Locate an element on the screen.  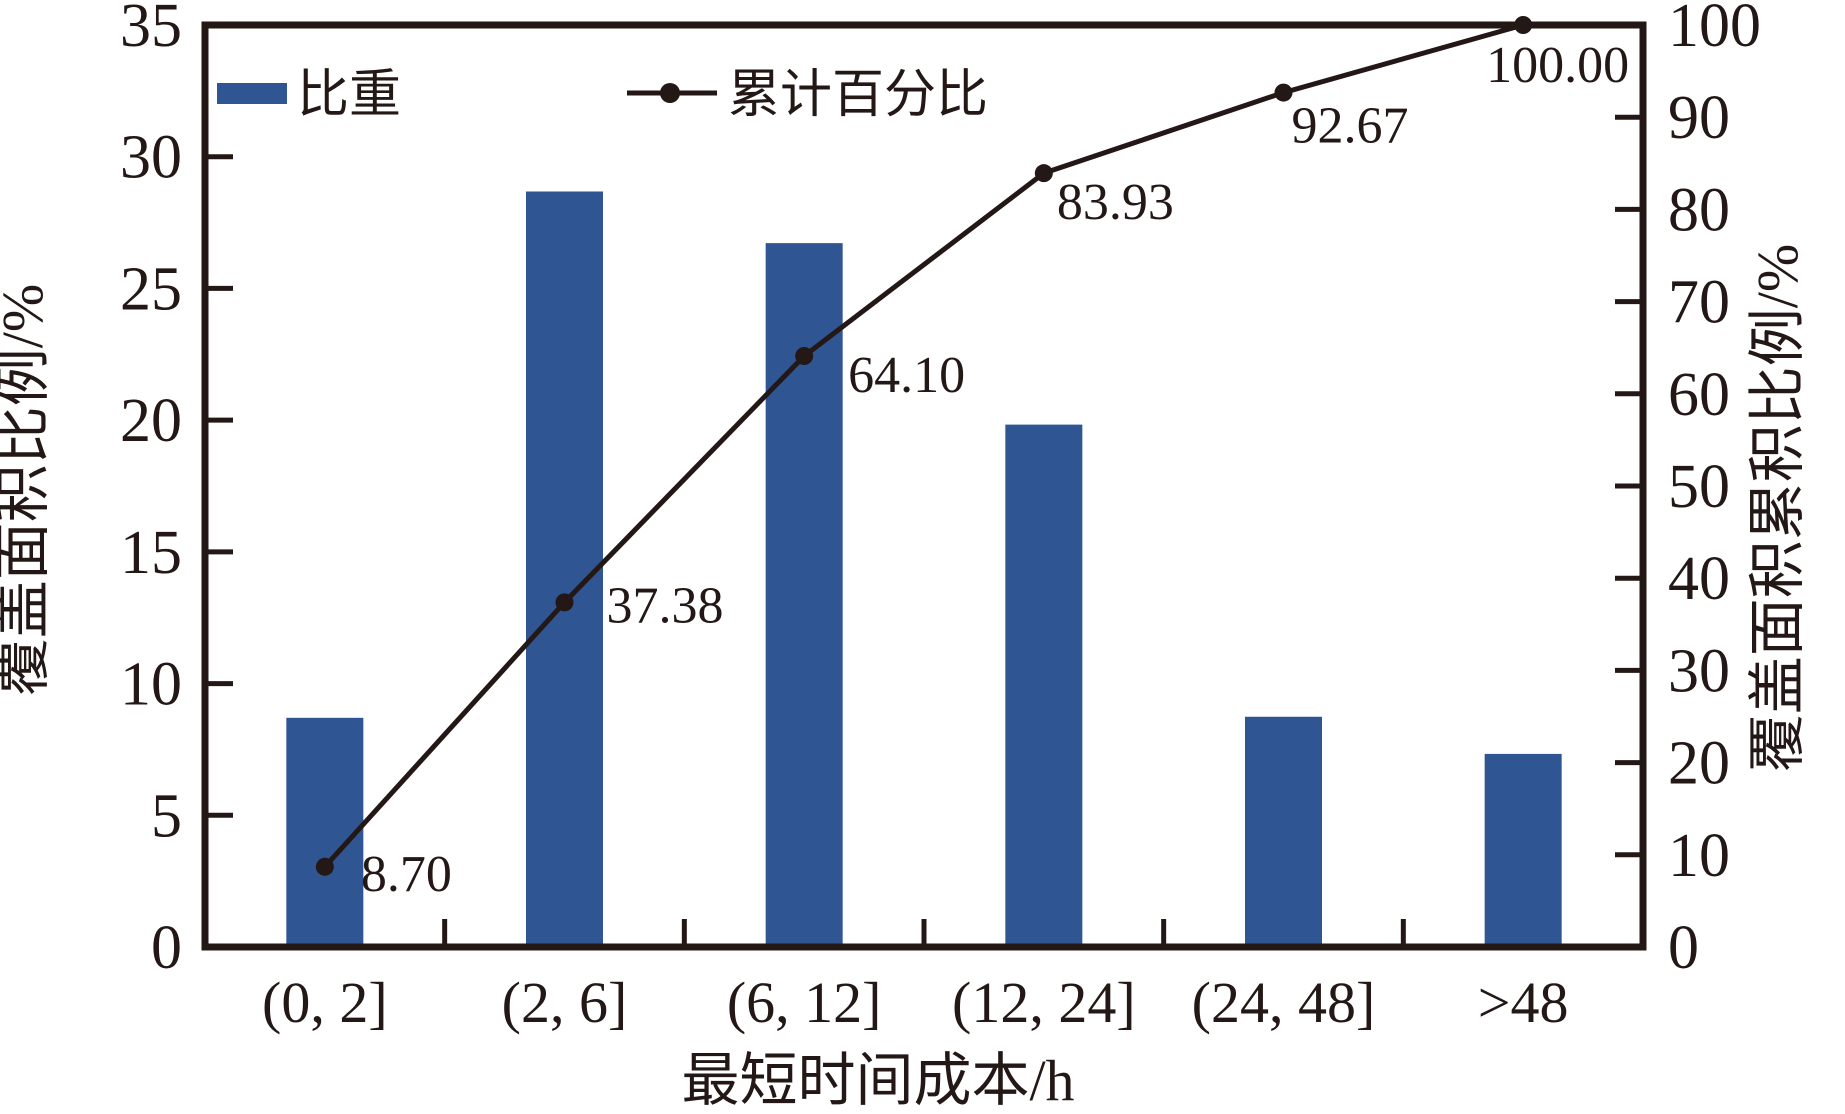
category-label: (12, 24] is located at coordinates (1044, 1002).